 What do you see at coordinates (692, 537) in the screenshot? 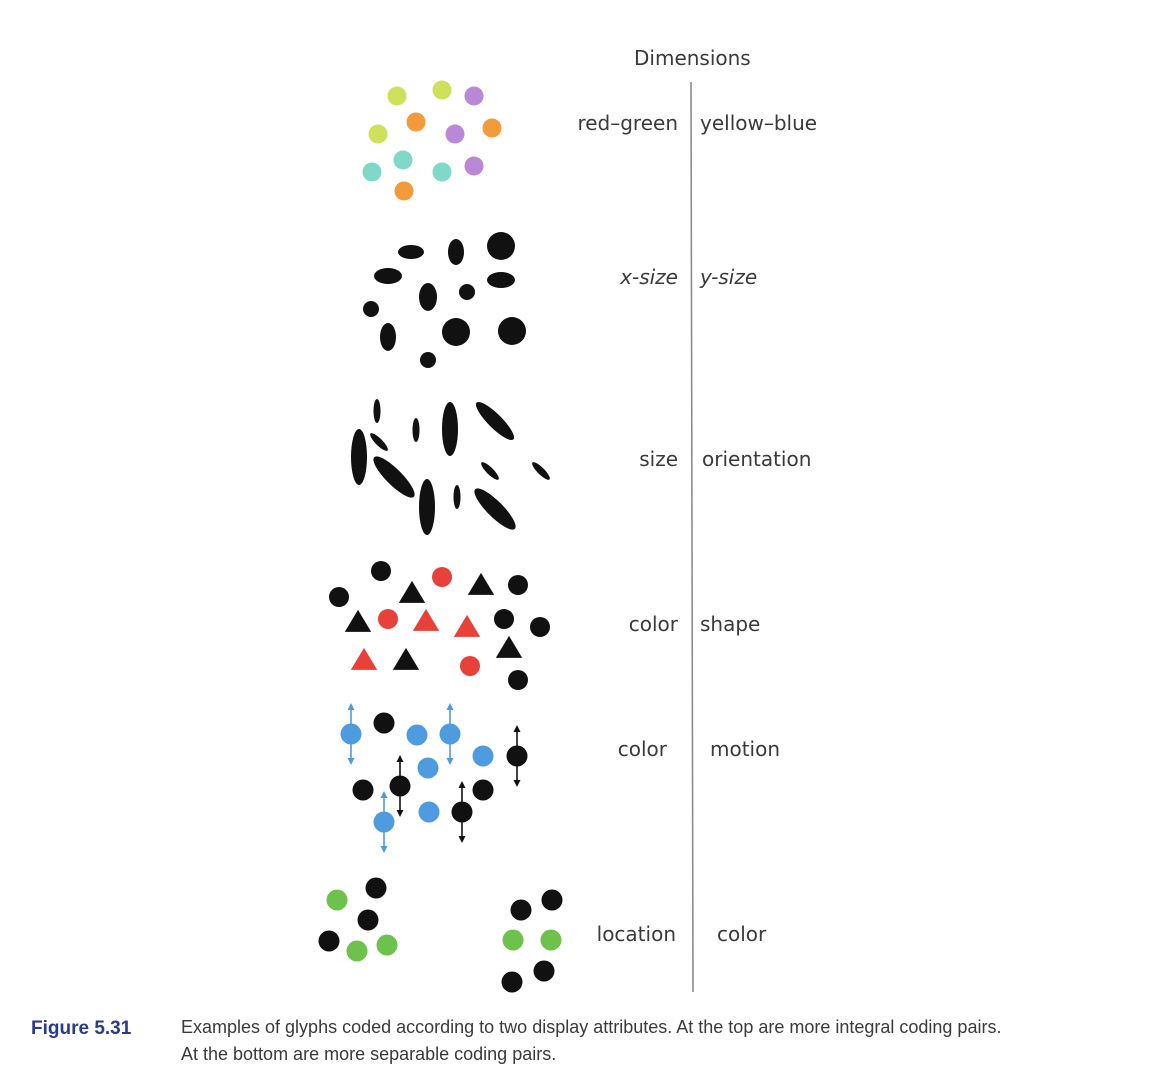
I see `dimension-divider` at bounding box center [692, 537].